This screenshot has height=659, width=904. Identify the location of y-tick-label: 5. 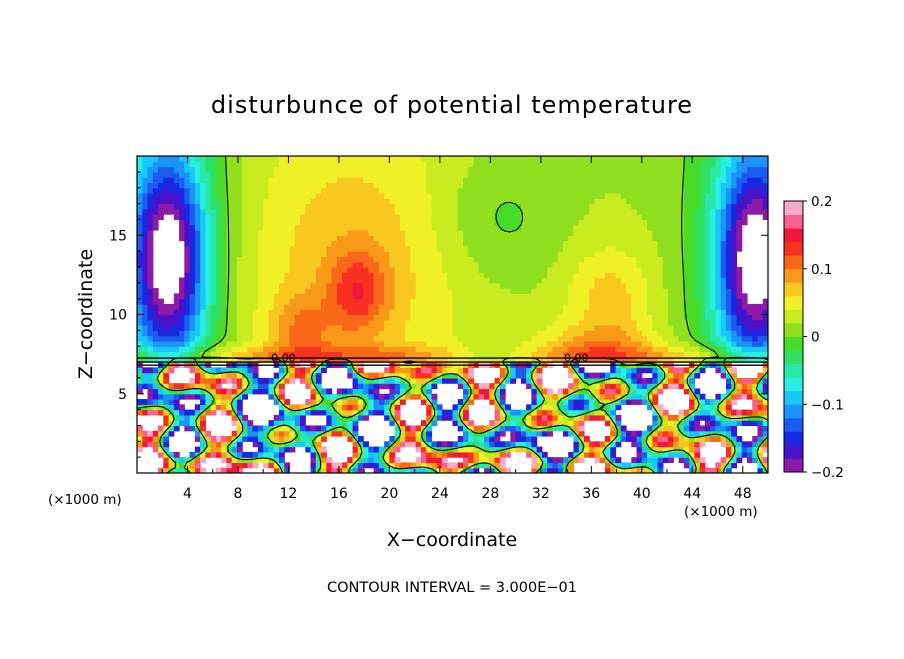
(122, 395).